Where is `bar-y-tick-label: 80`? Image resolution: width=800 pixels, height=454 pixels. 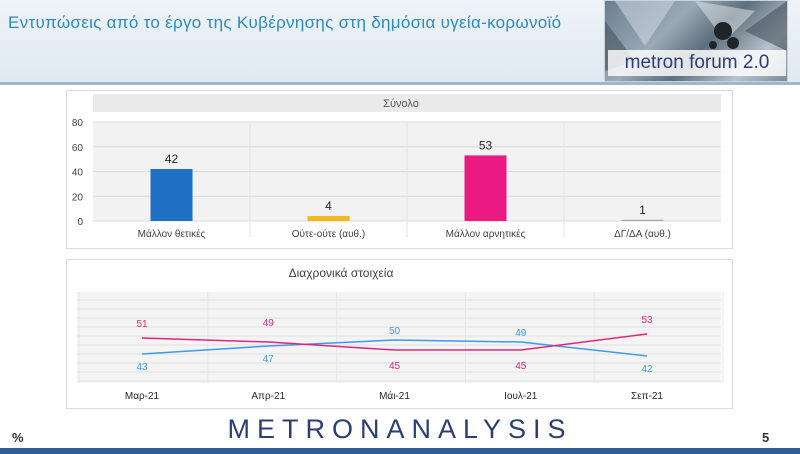 bar-y-tick-label: 80 is located at coordinates (78, 123).